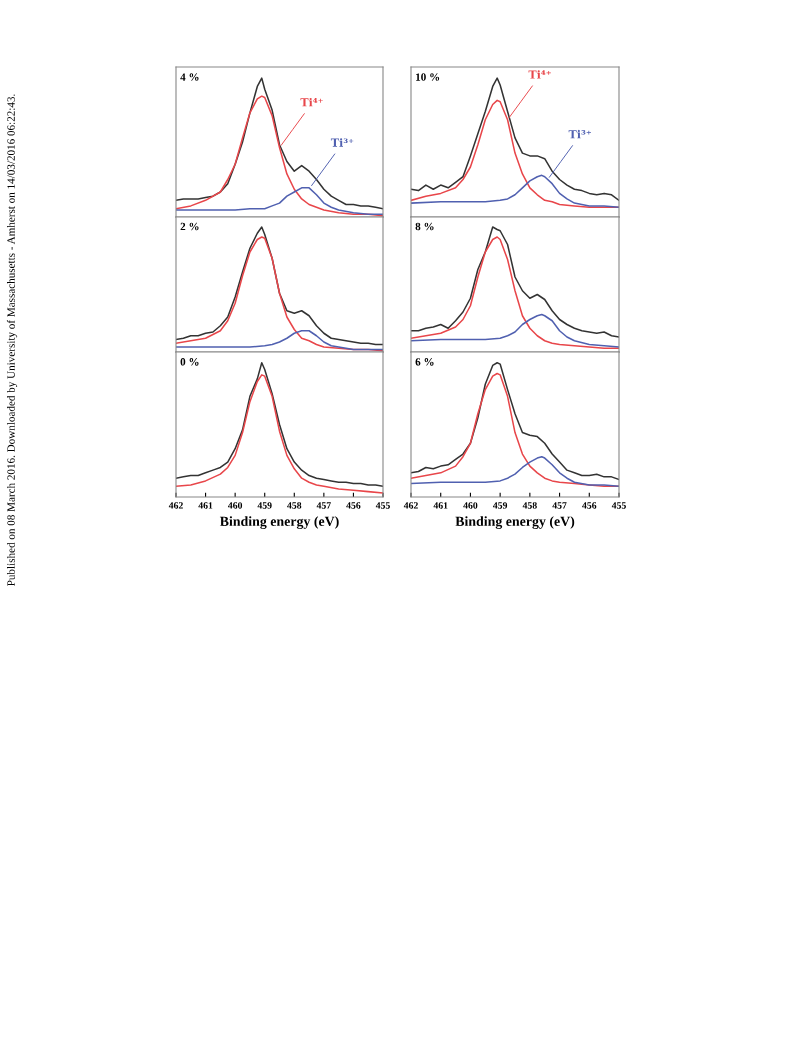 The width and height of the screenshot is (793, 1039). I want to click on text: Published on 08 March 2016. Downloaded by University of Massachusetts - Amherst on 14/03/2016 06:22:43., so click(12, 340).